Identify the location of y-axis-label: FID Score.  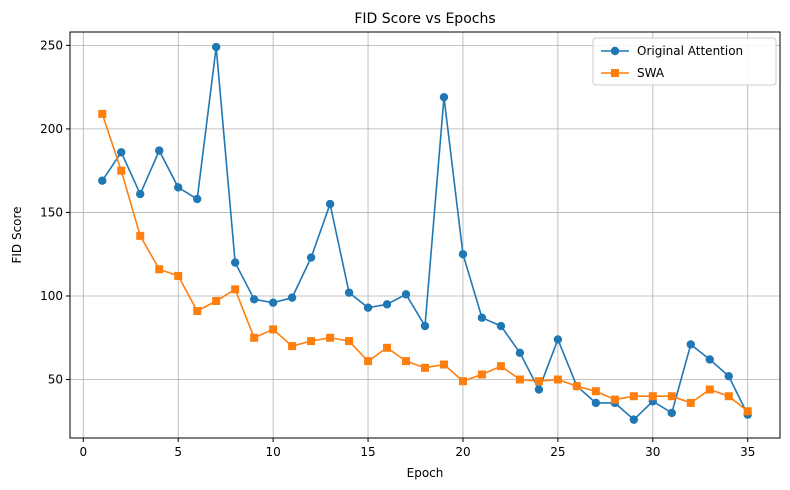
(17, 234).